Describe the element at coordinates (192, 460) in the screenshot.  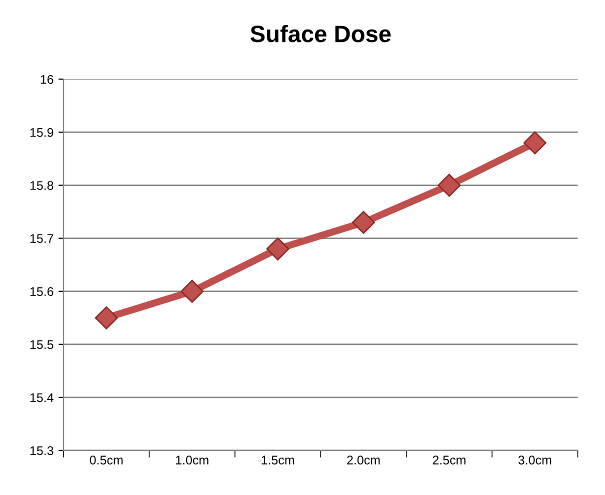
I see `x-tick-label: 1.0cm` at that location.